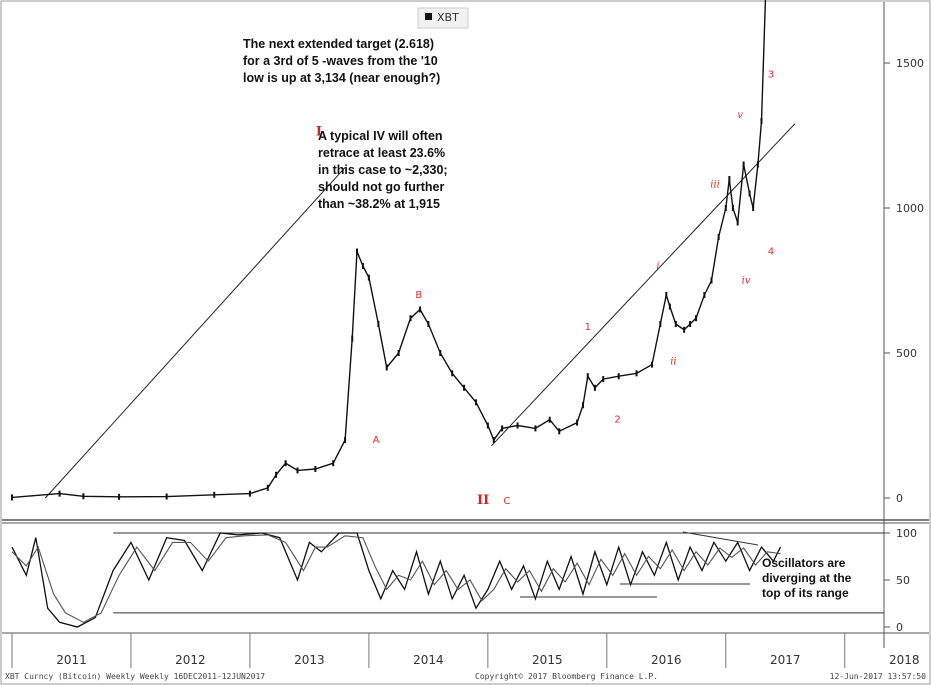 The image size is (931, 685). I want to click on oscillator-note-line: diverging at the, so click(807, 578).